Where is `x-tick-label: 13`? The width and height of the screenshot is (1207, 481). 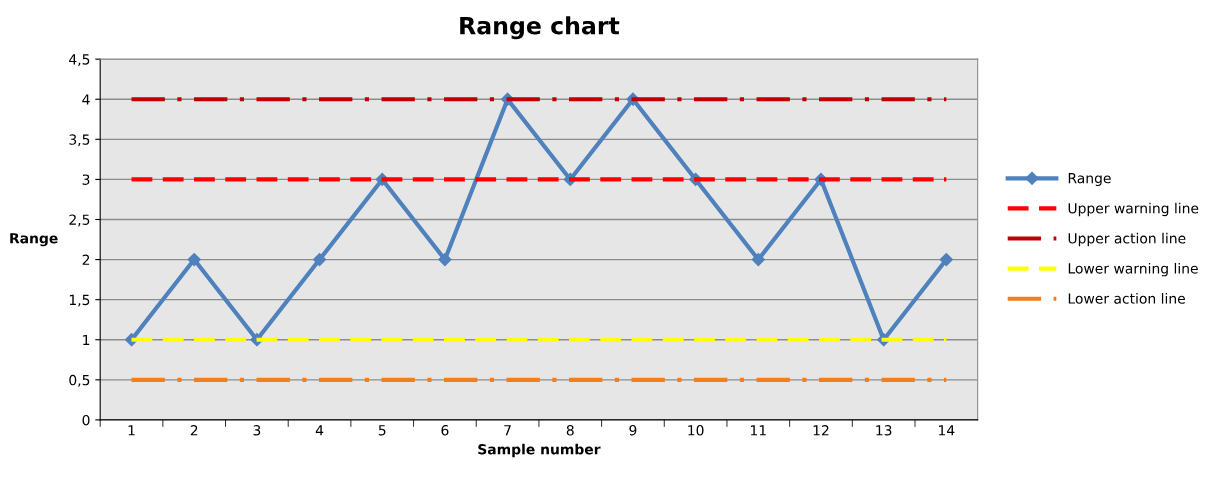
x-tick-label: 13 is located at coordinates (884, 430).